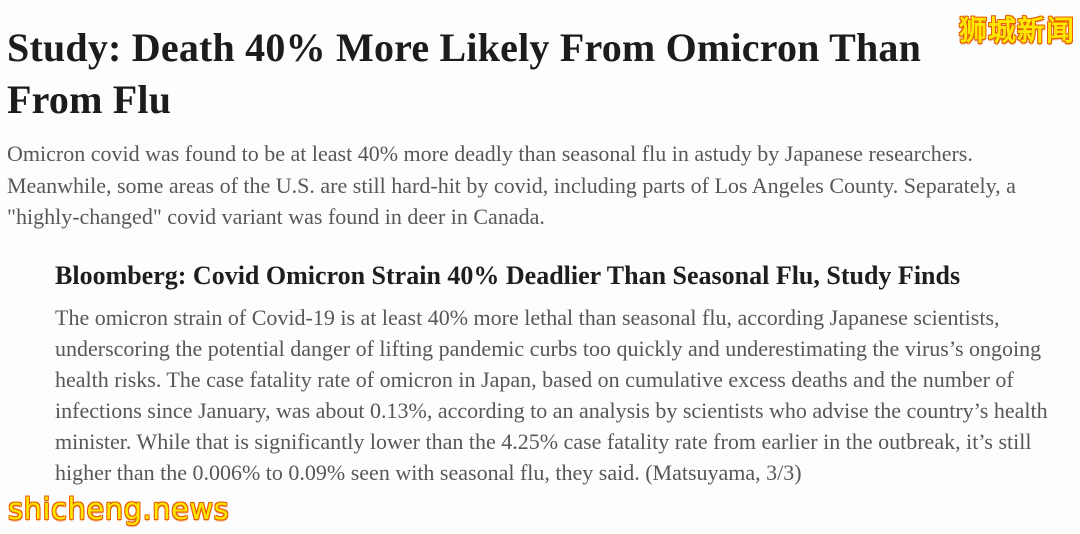 The image size is (1080, 534). I want to click on site-watermark-domain: shicheng.news, so click(119, 509).